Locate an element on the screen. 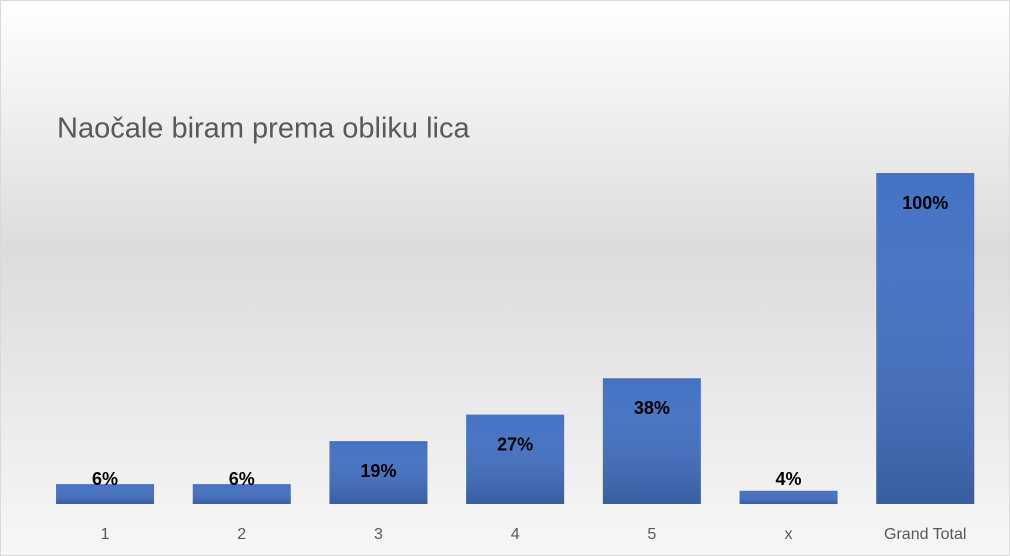 The image size is (1010, 556). x-tick-label: Grand Total is located at coordinates (925, 534).